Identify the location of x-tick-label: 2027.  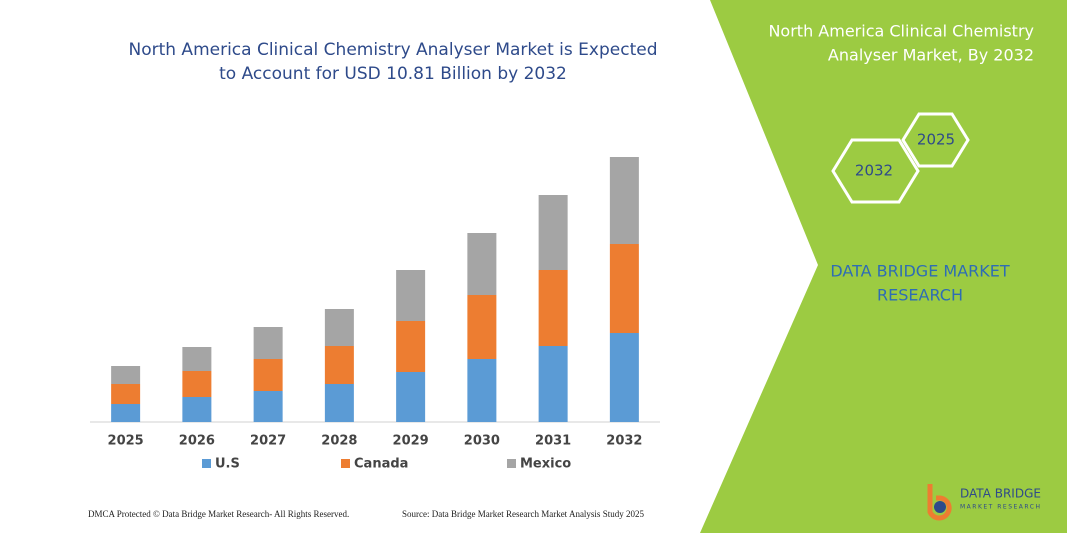
(268, 441).